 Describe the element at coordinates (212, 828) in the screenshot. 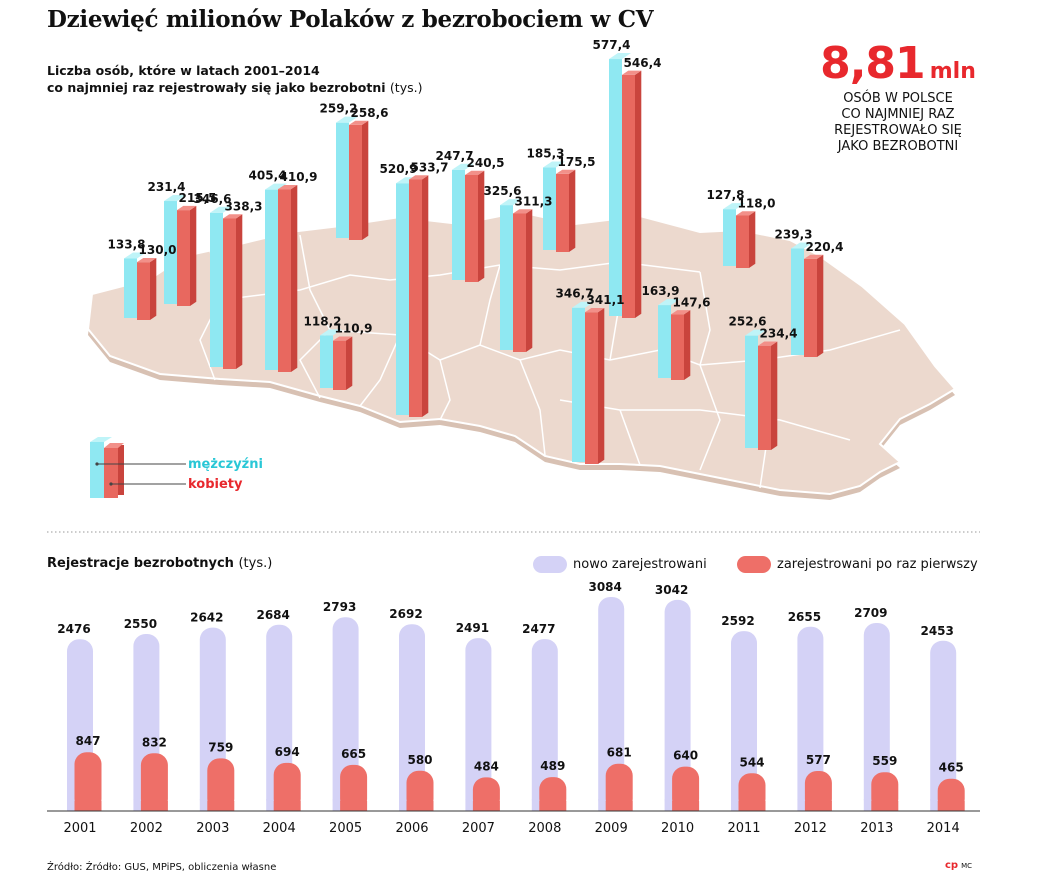

I see `year-tick-label: 2003` at that location.